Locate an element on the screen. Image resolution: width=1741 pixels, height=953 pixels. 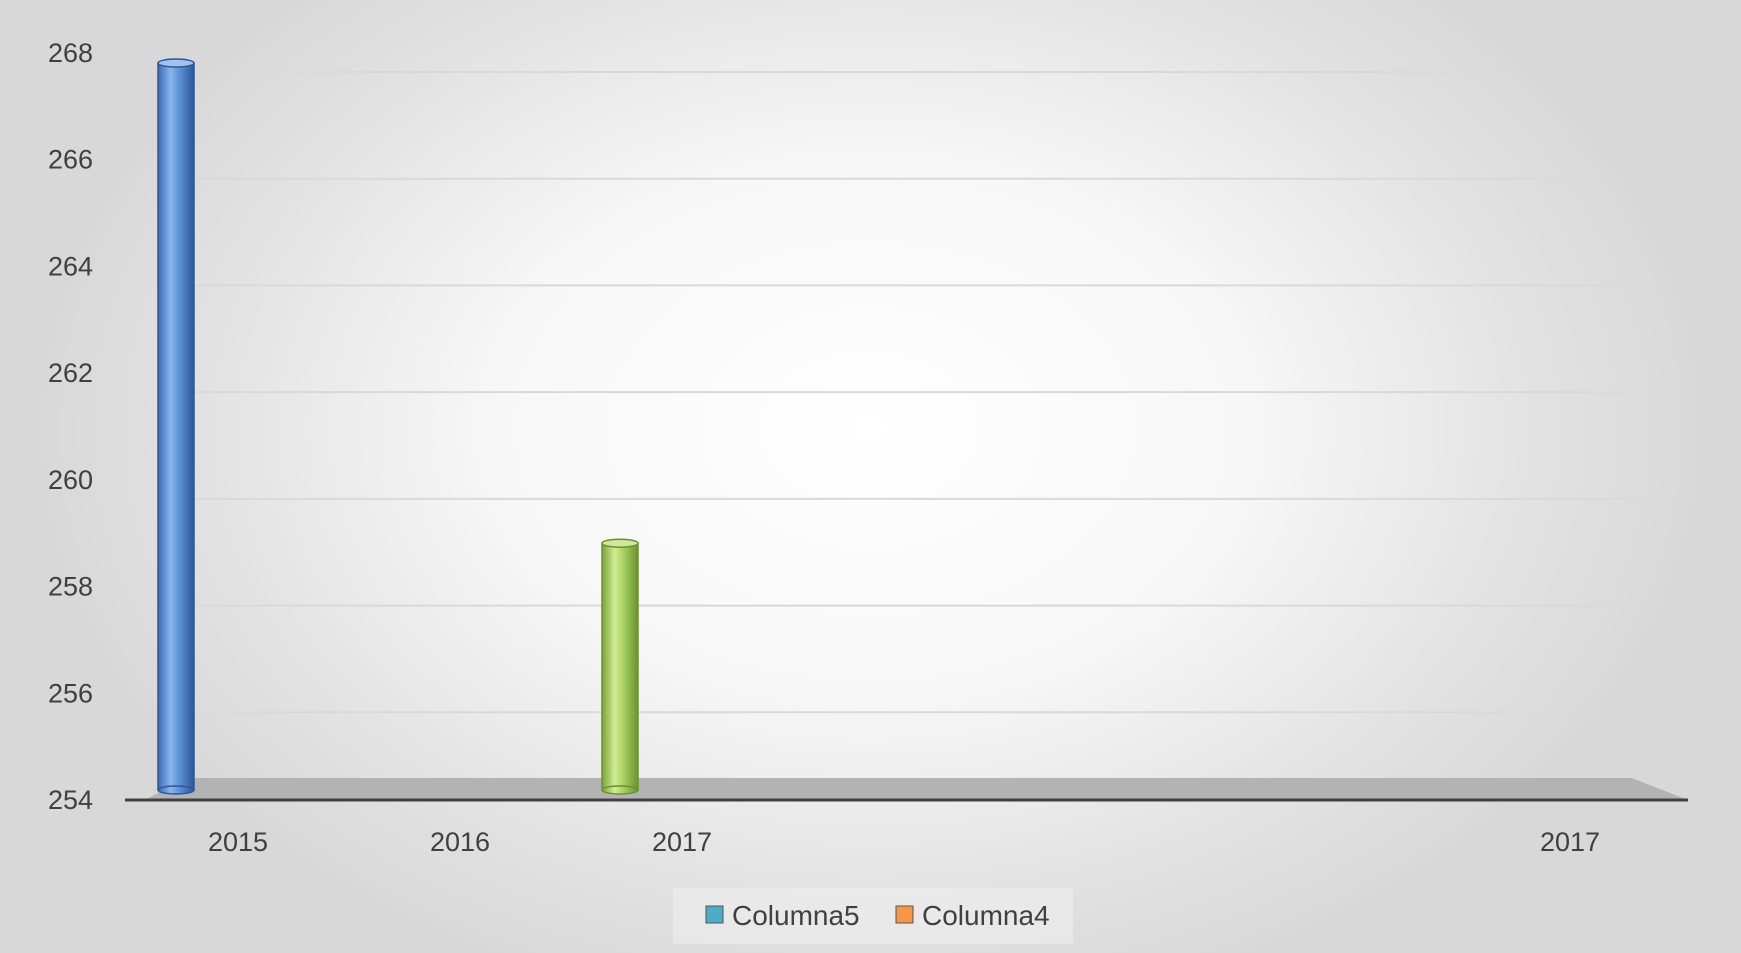
legend-item: Columna4 is located at coordinates (972, 915).